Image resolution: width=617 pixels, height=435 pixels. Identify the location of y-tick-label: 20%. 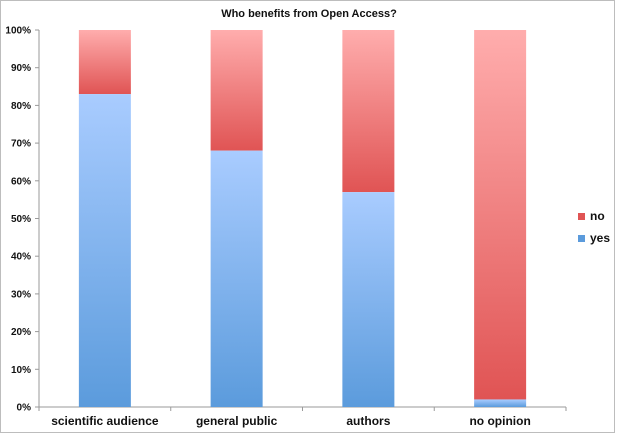
(21, 332).